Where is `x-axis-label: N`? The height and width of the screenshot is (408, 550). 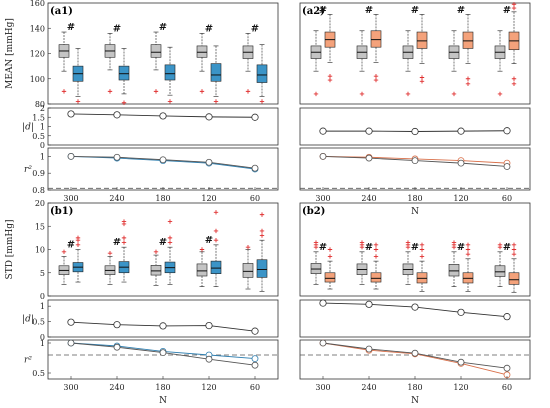 x-axis-label: N is located at coordinates (415, 212).